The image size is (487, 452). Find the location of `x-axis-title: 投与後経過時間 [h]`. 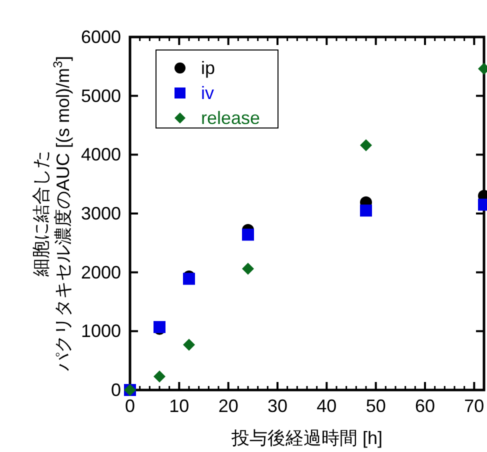

x-axis-title: 投与後経過時間 [h] is located at coordinates (306, 438).